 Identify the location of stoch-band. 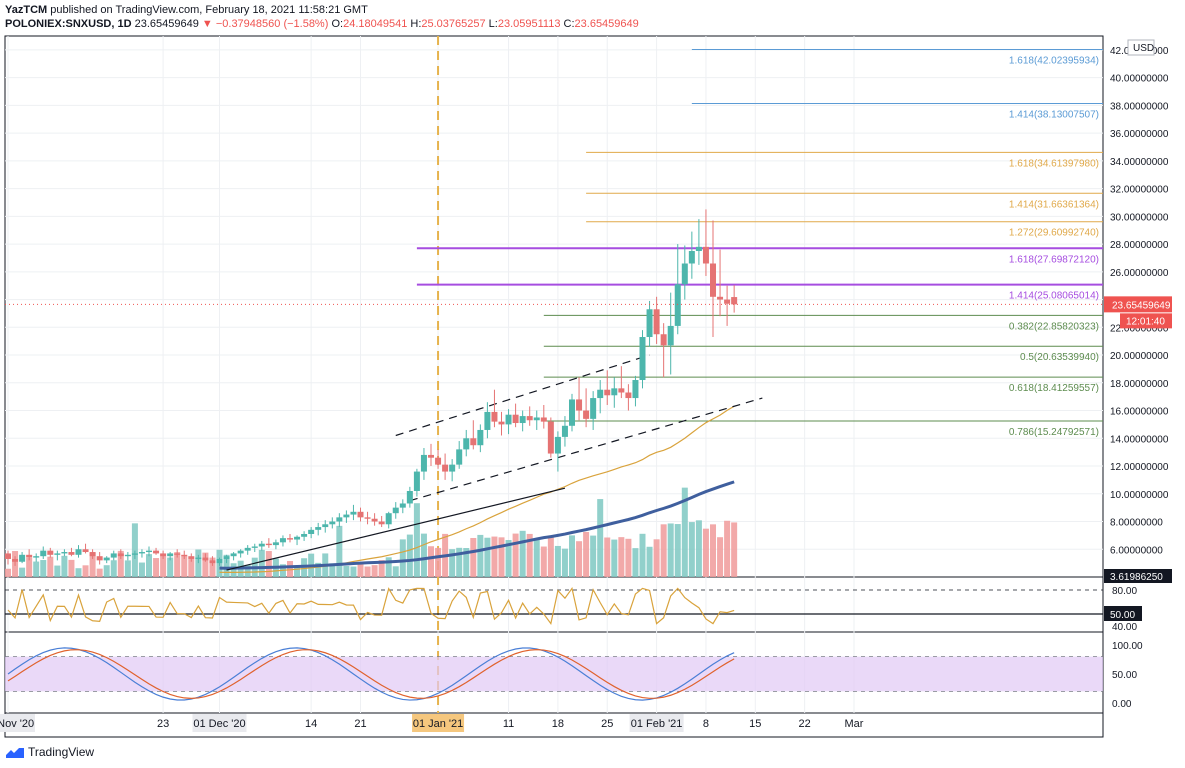
(554, 674).